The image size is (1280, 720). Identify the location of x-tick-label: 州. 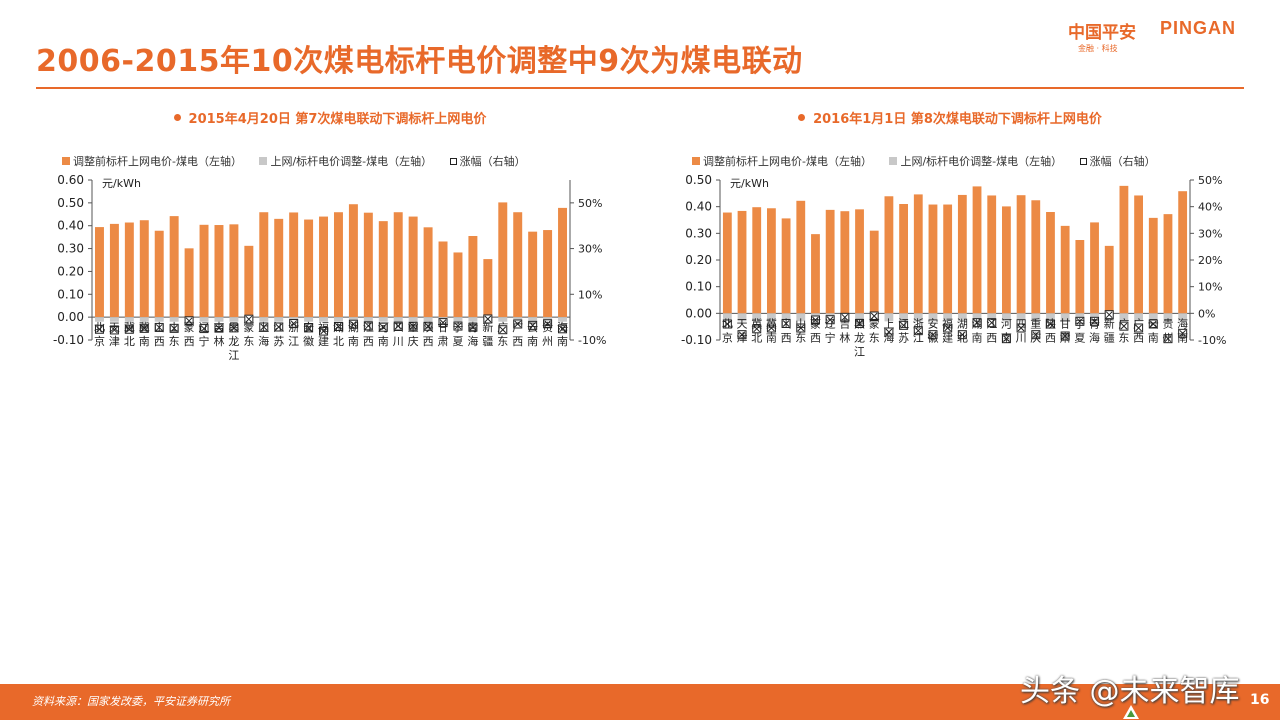
(1167, 337).